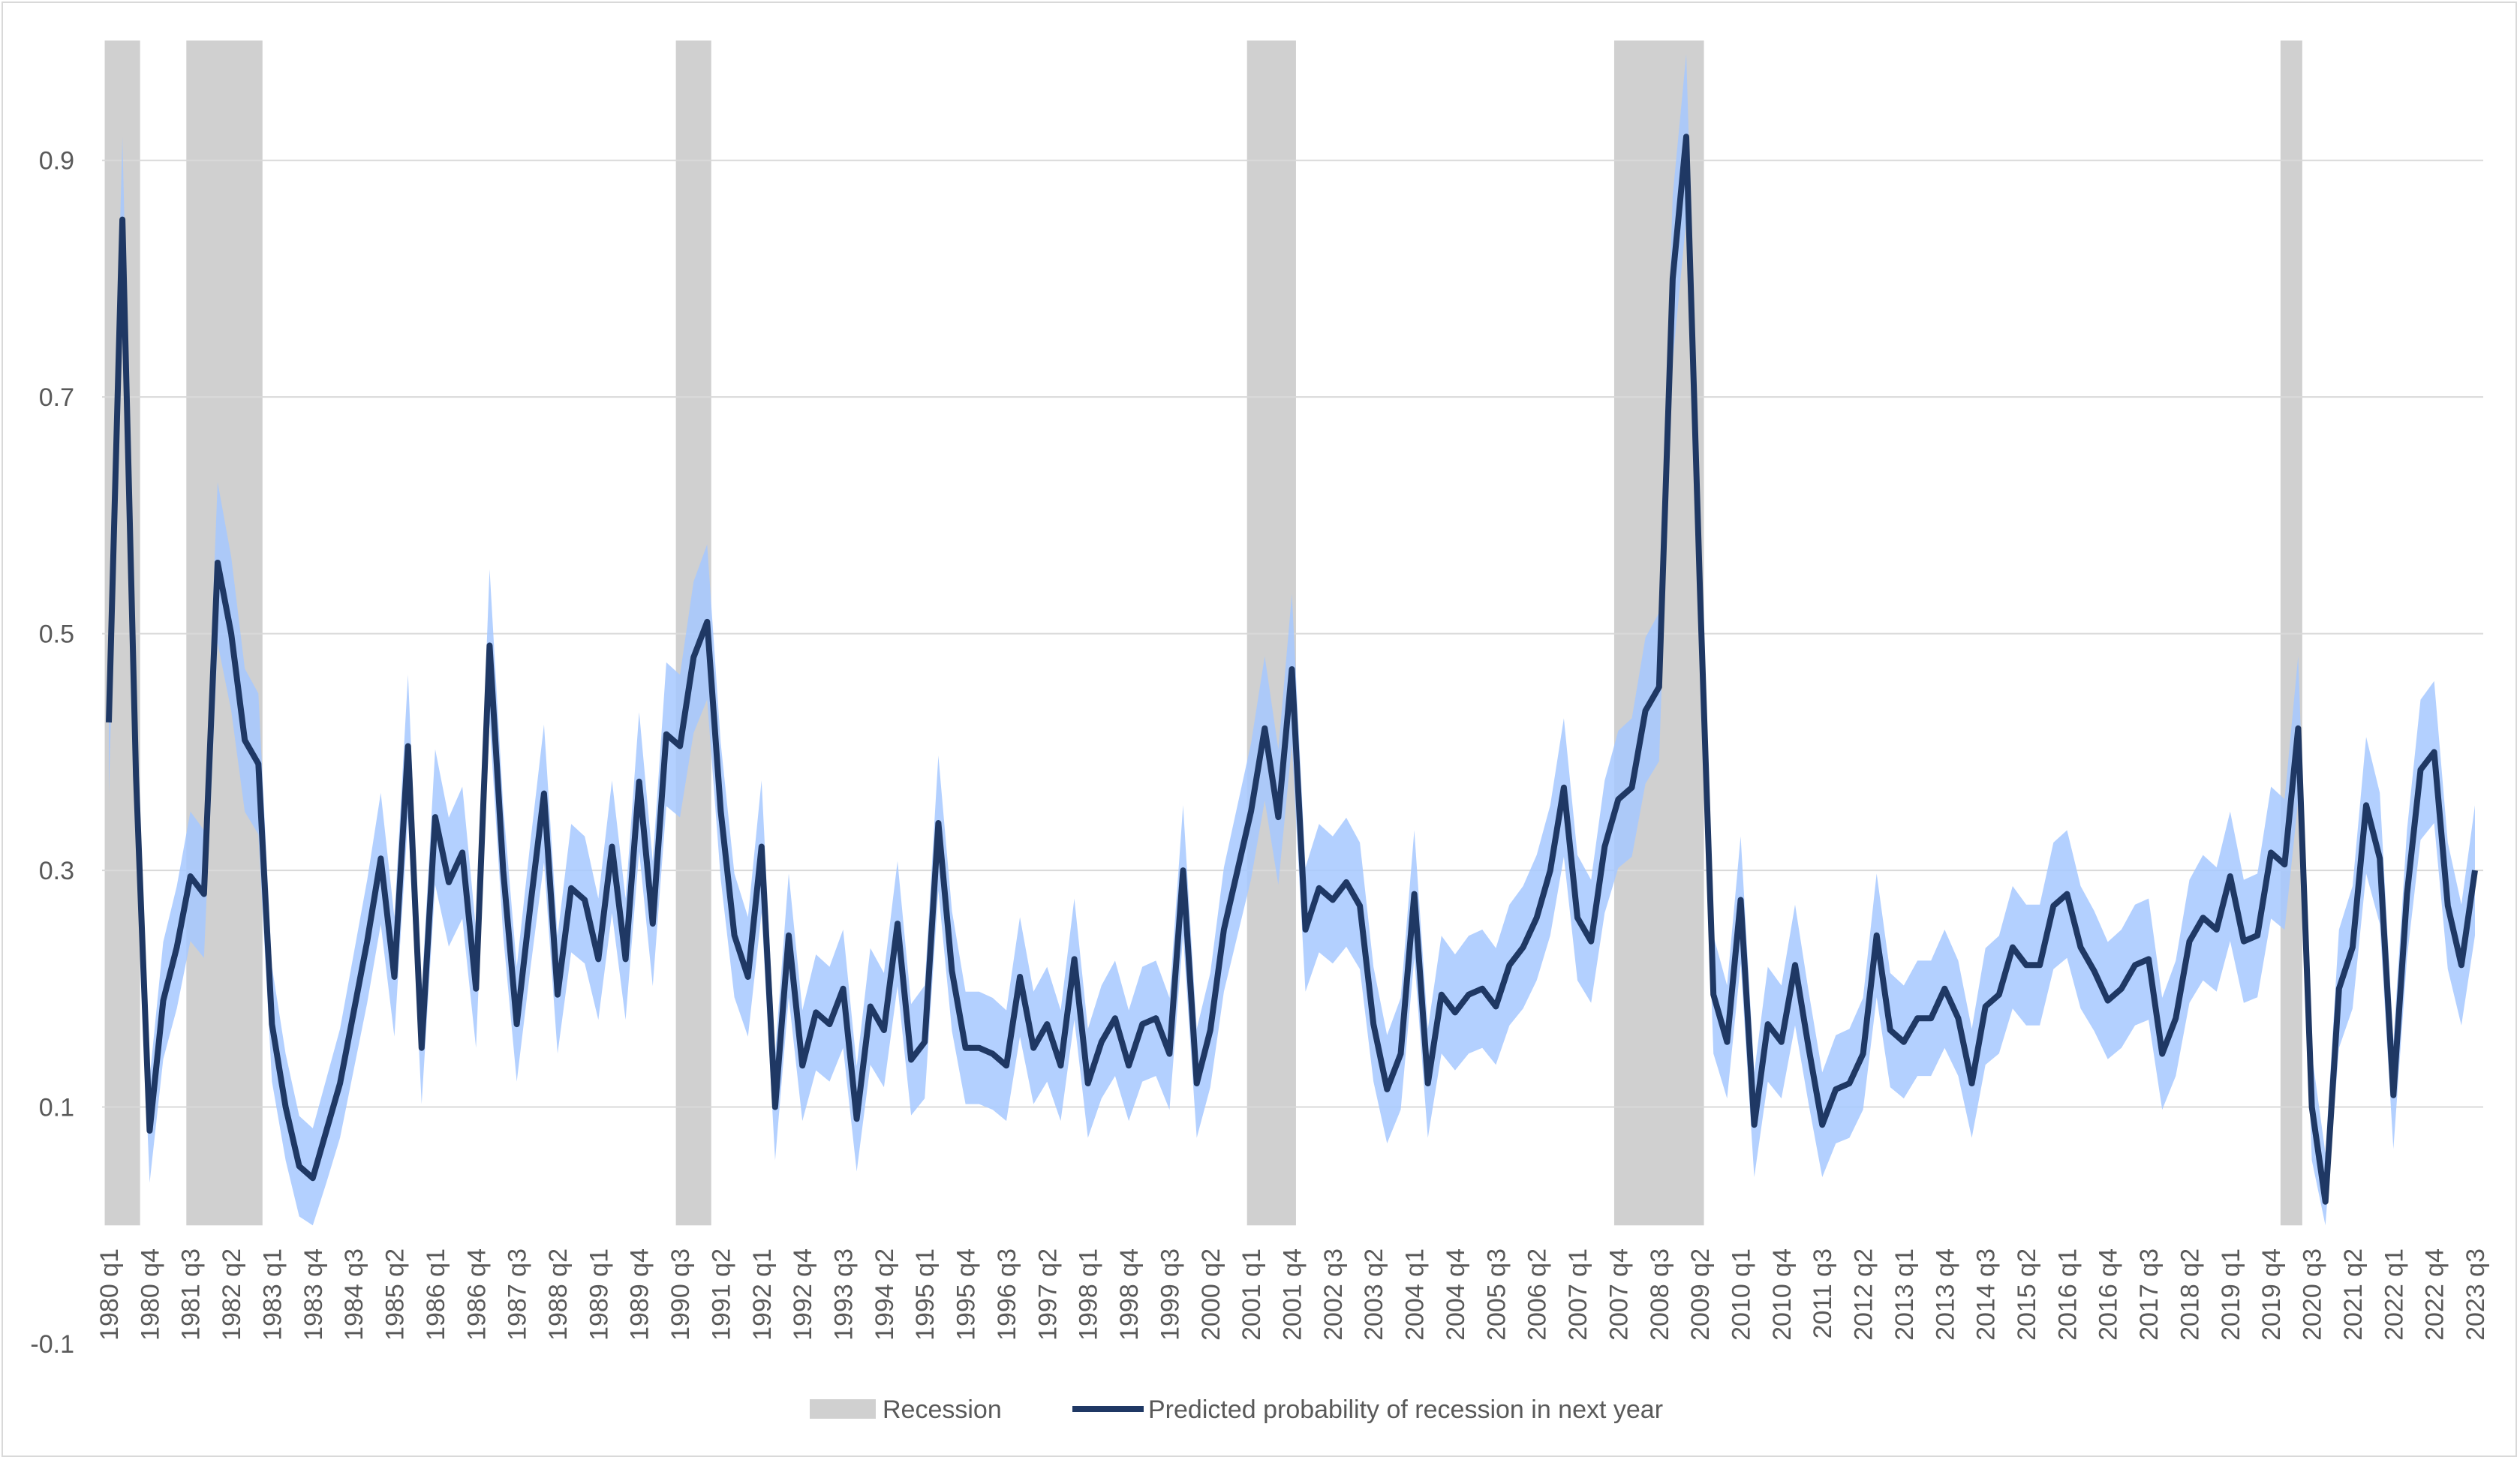  Describe the element at coordinates (2108, 1294) in the screenshot. I see `x-tick-label: 2016 q4` at that location.